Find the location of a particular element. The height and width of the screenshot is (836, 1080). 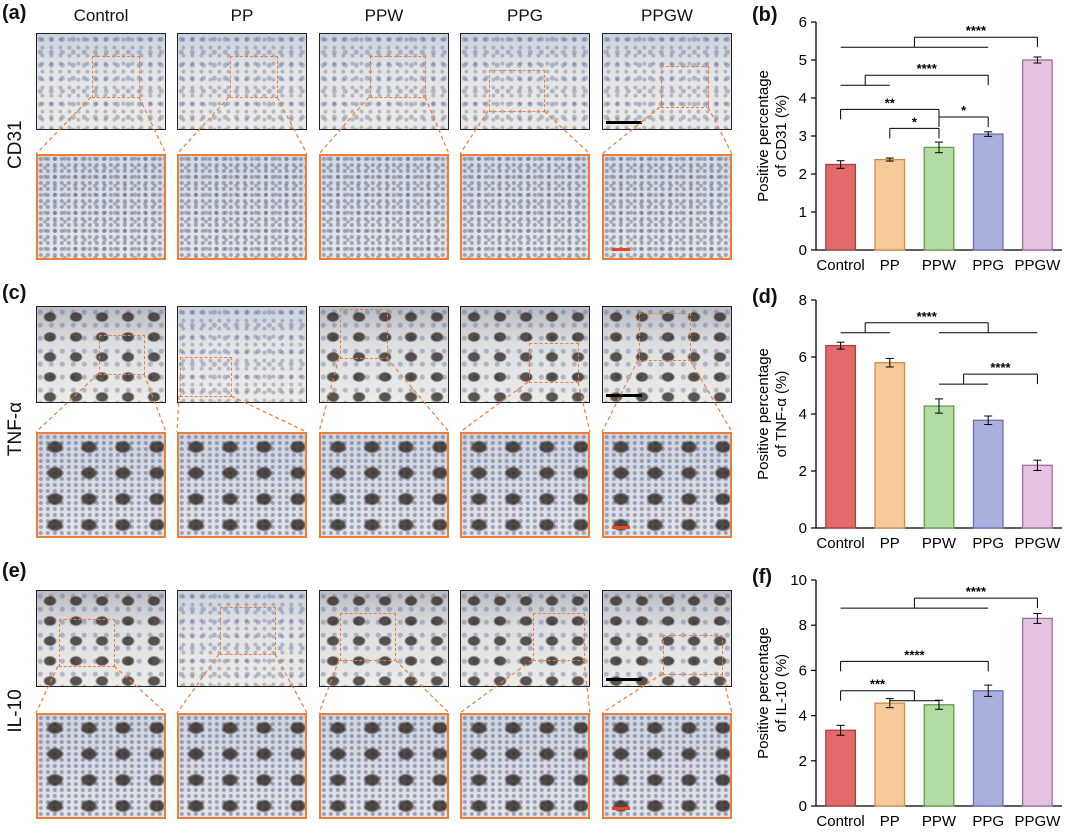

significance-stars: ** is located at coordinates (890, 102).